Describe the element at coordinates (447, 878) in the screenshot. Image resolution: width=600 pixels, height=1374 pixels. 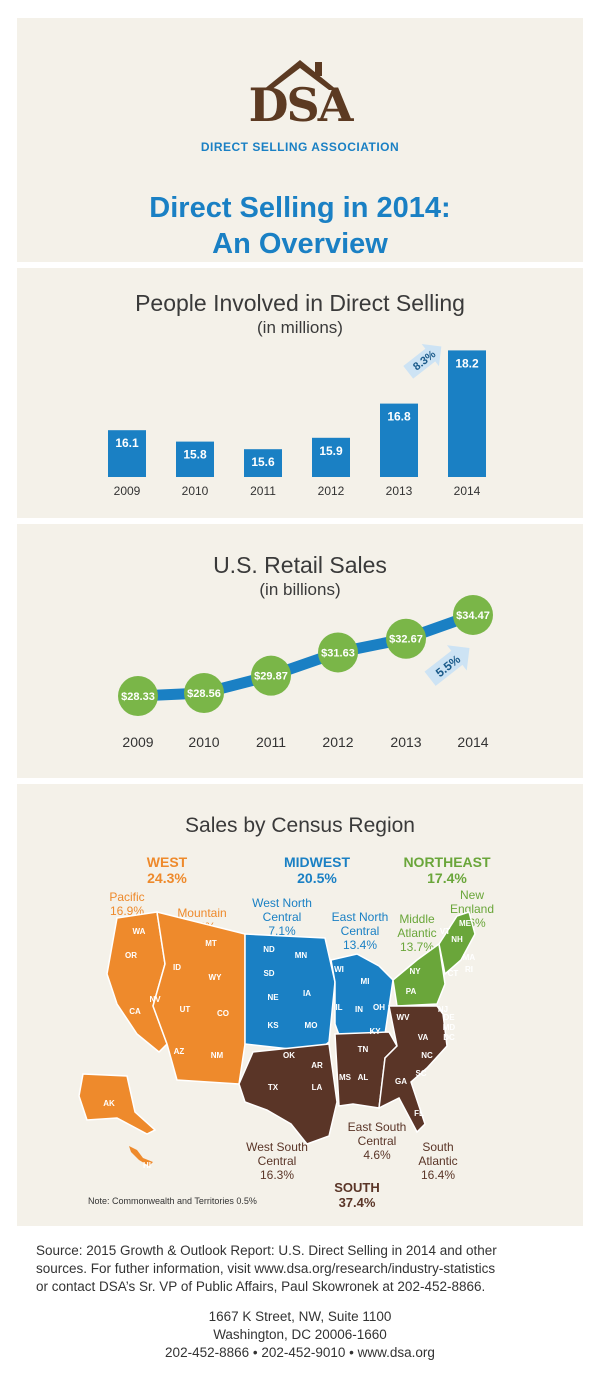
I see `northeast-pct: 17.4%` at that location.